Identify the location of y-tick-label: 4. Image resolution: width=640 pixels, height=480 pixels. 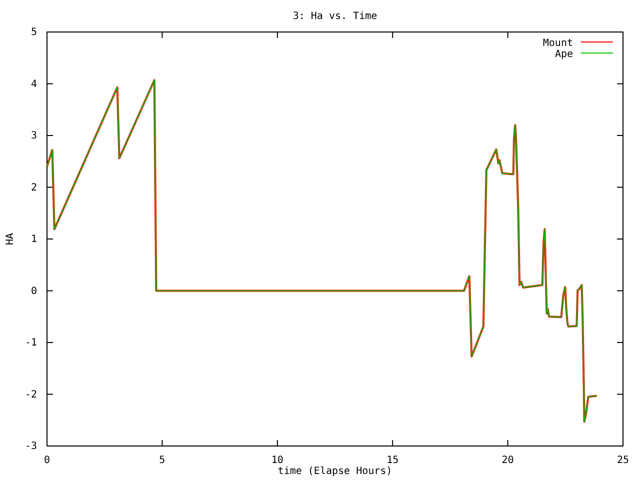
(33, 84).